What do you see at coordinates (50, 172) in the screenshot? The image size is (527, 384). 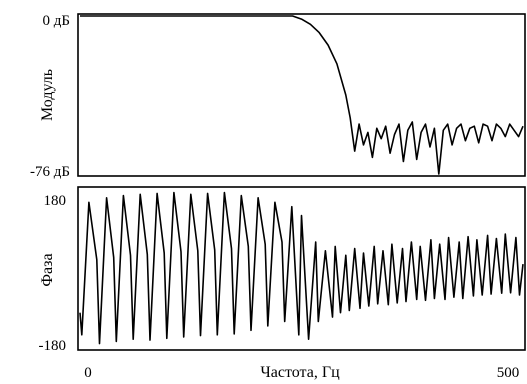 I see `magnitude-y-tick-bottom: -76 дБ` at bounding box center [50, 172].